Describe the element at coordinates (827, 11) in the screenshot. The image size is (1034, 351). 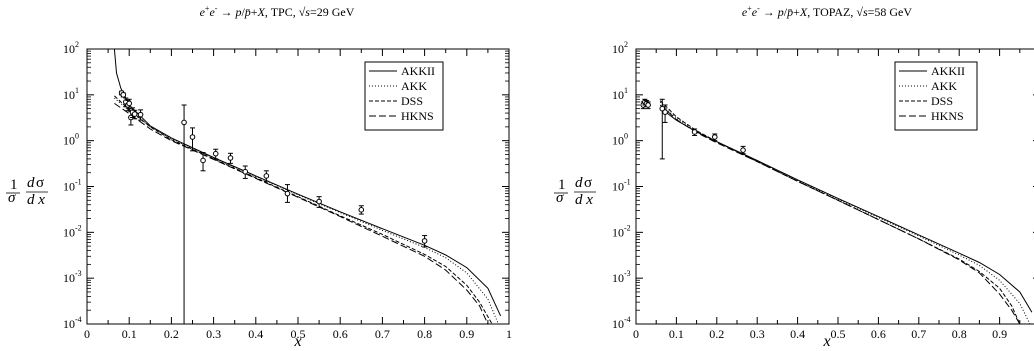
I see `chart-title: e+e- → p/p̄+X, TOPAZ, √s=58 GeV` at that location.